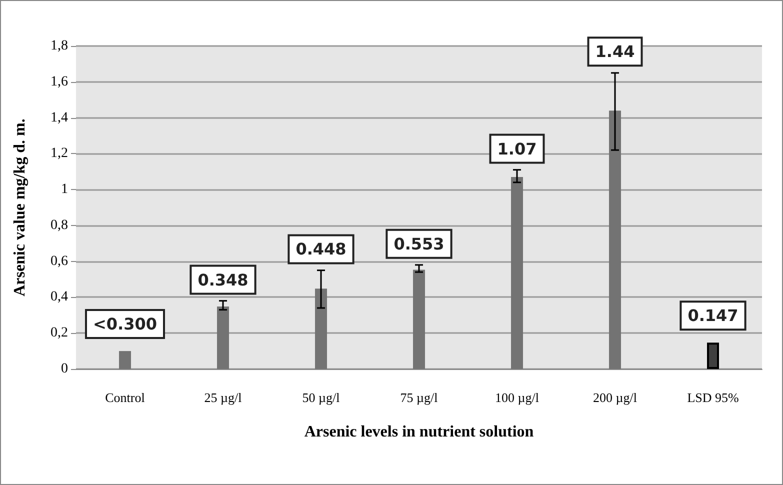 This screenshot has width=783, height=485. What do you see at coordinates (615, 52) in the screenshot?
I see `data-label: 1.44` at bounding box center [615, 52].